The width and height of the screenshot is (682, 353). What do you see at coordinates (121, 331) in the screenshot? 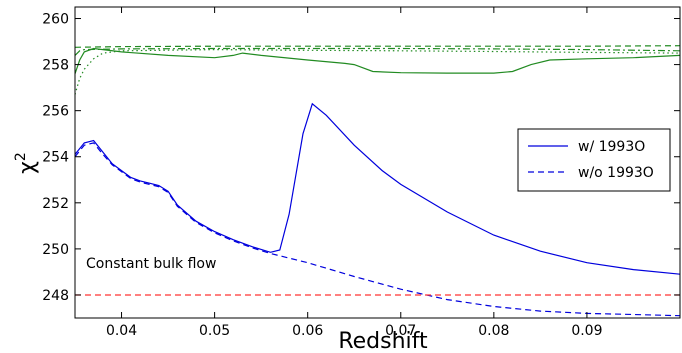
I see `x-tick-label: 0.04` at bounding box center [121, 331].